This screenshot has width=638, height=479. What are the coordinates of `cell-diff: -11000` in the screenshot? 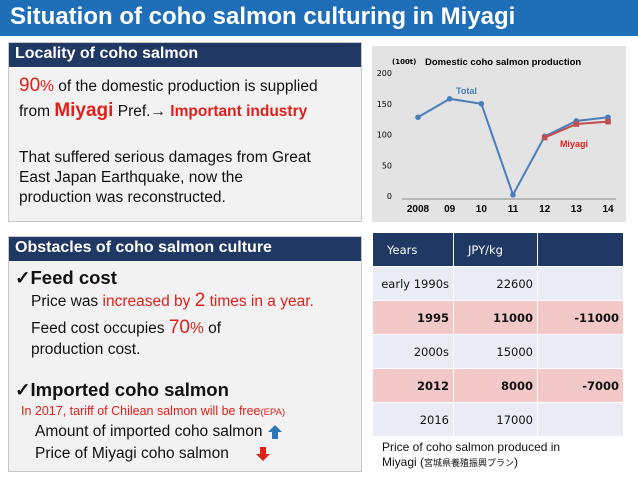 It's located at (580, 317).